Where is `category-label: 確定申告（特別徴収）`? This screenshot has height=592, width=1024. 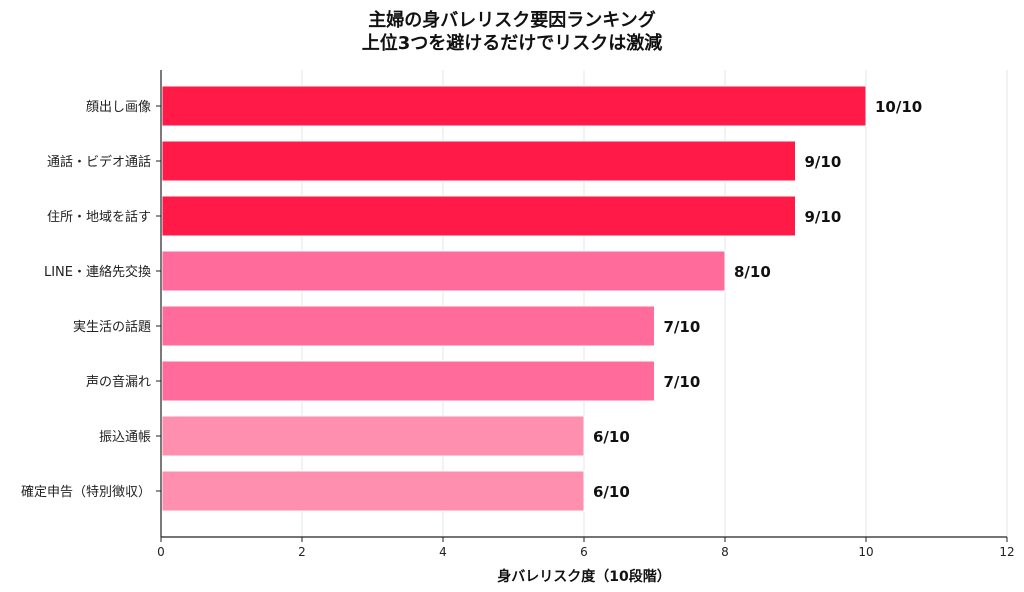
category-label: 確定申告（特別徴収） is located at coordinates (86, 492).